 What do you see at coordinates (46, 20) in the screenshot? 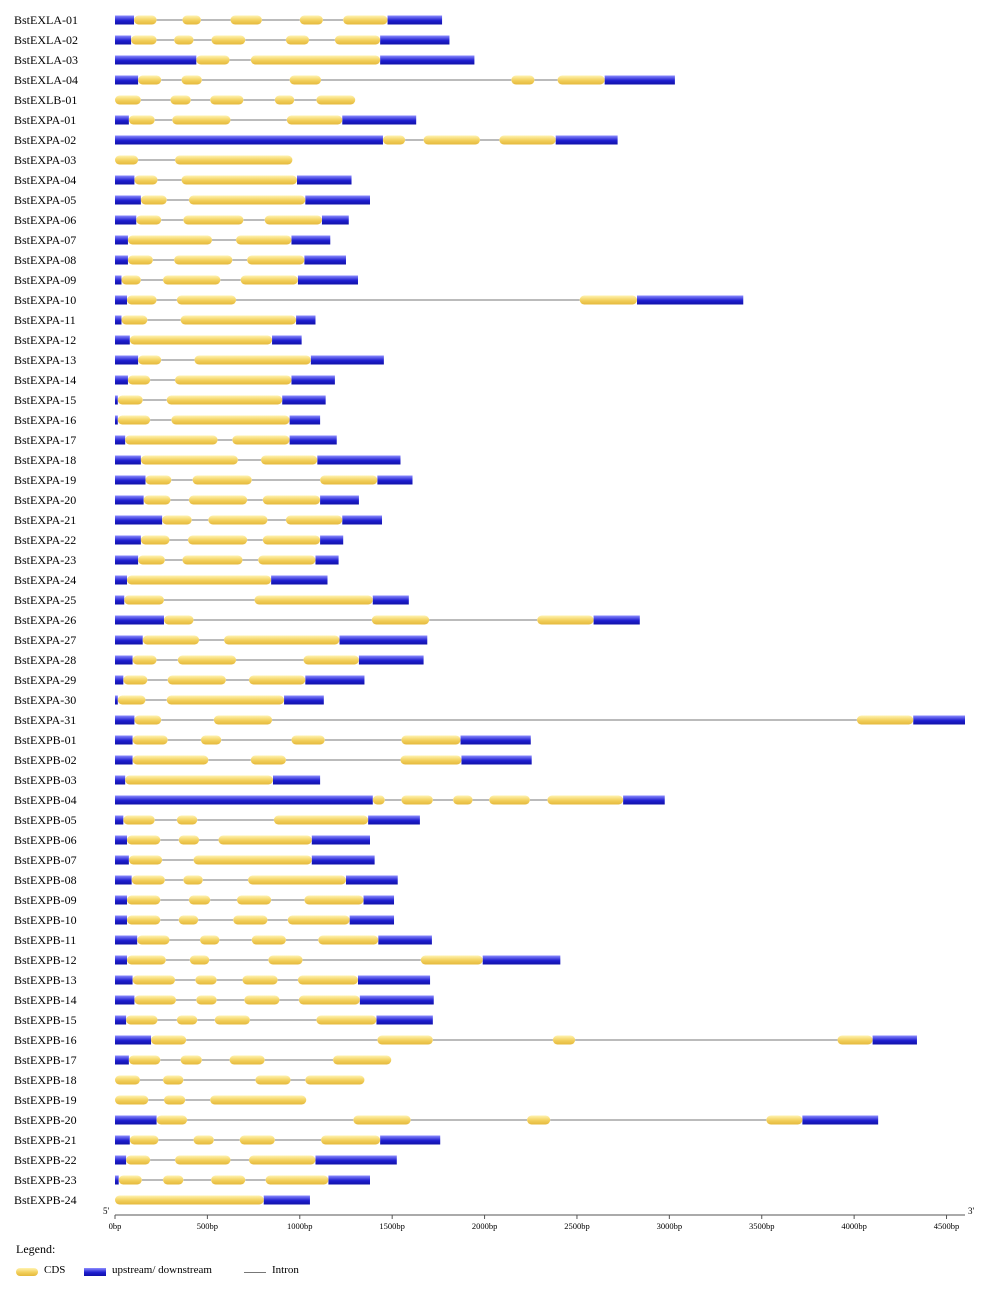
I see `gene-label: BstEXLA-01` at bounding box center [46, 20].